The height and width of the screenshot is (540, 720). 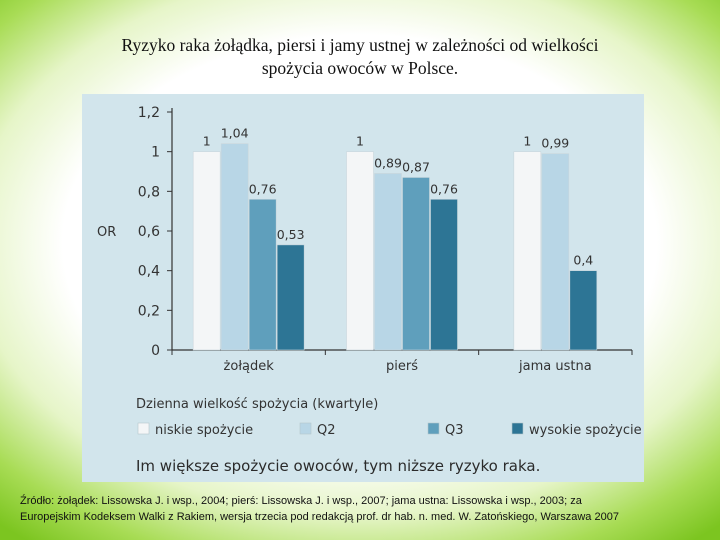 What do you see at coordinates (416, 166) in the screenshot?
I see `bar-value-label: 0,87` at bounding box center [416, 166].